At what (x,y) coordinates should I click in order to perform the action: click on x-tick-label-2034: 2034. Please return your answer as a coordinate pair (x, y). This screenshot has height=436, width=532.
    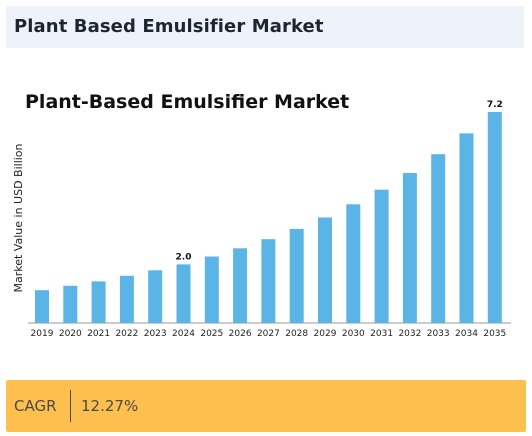
    Looking at the image, I should click on (466, 334).